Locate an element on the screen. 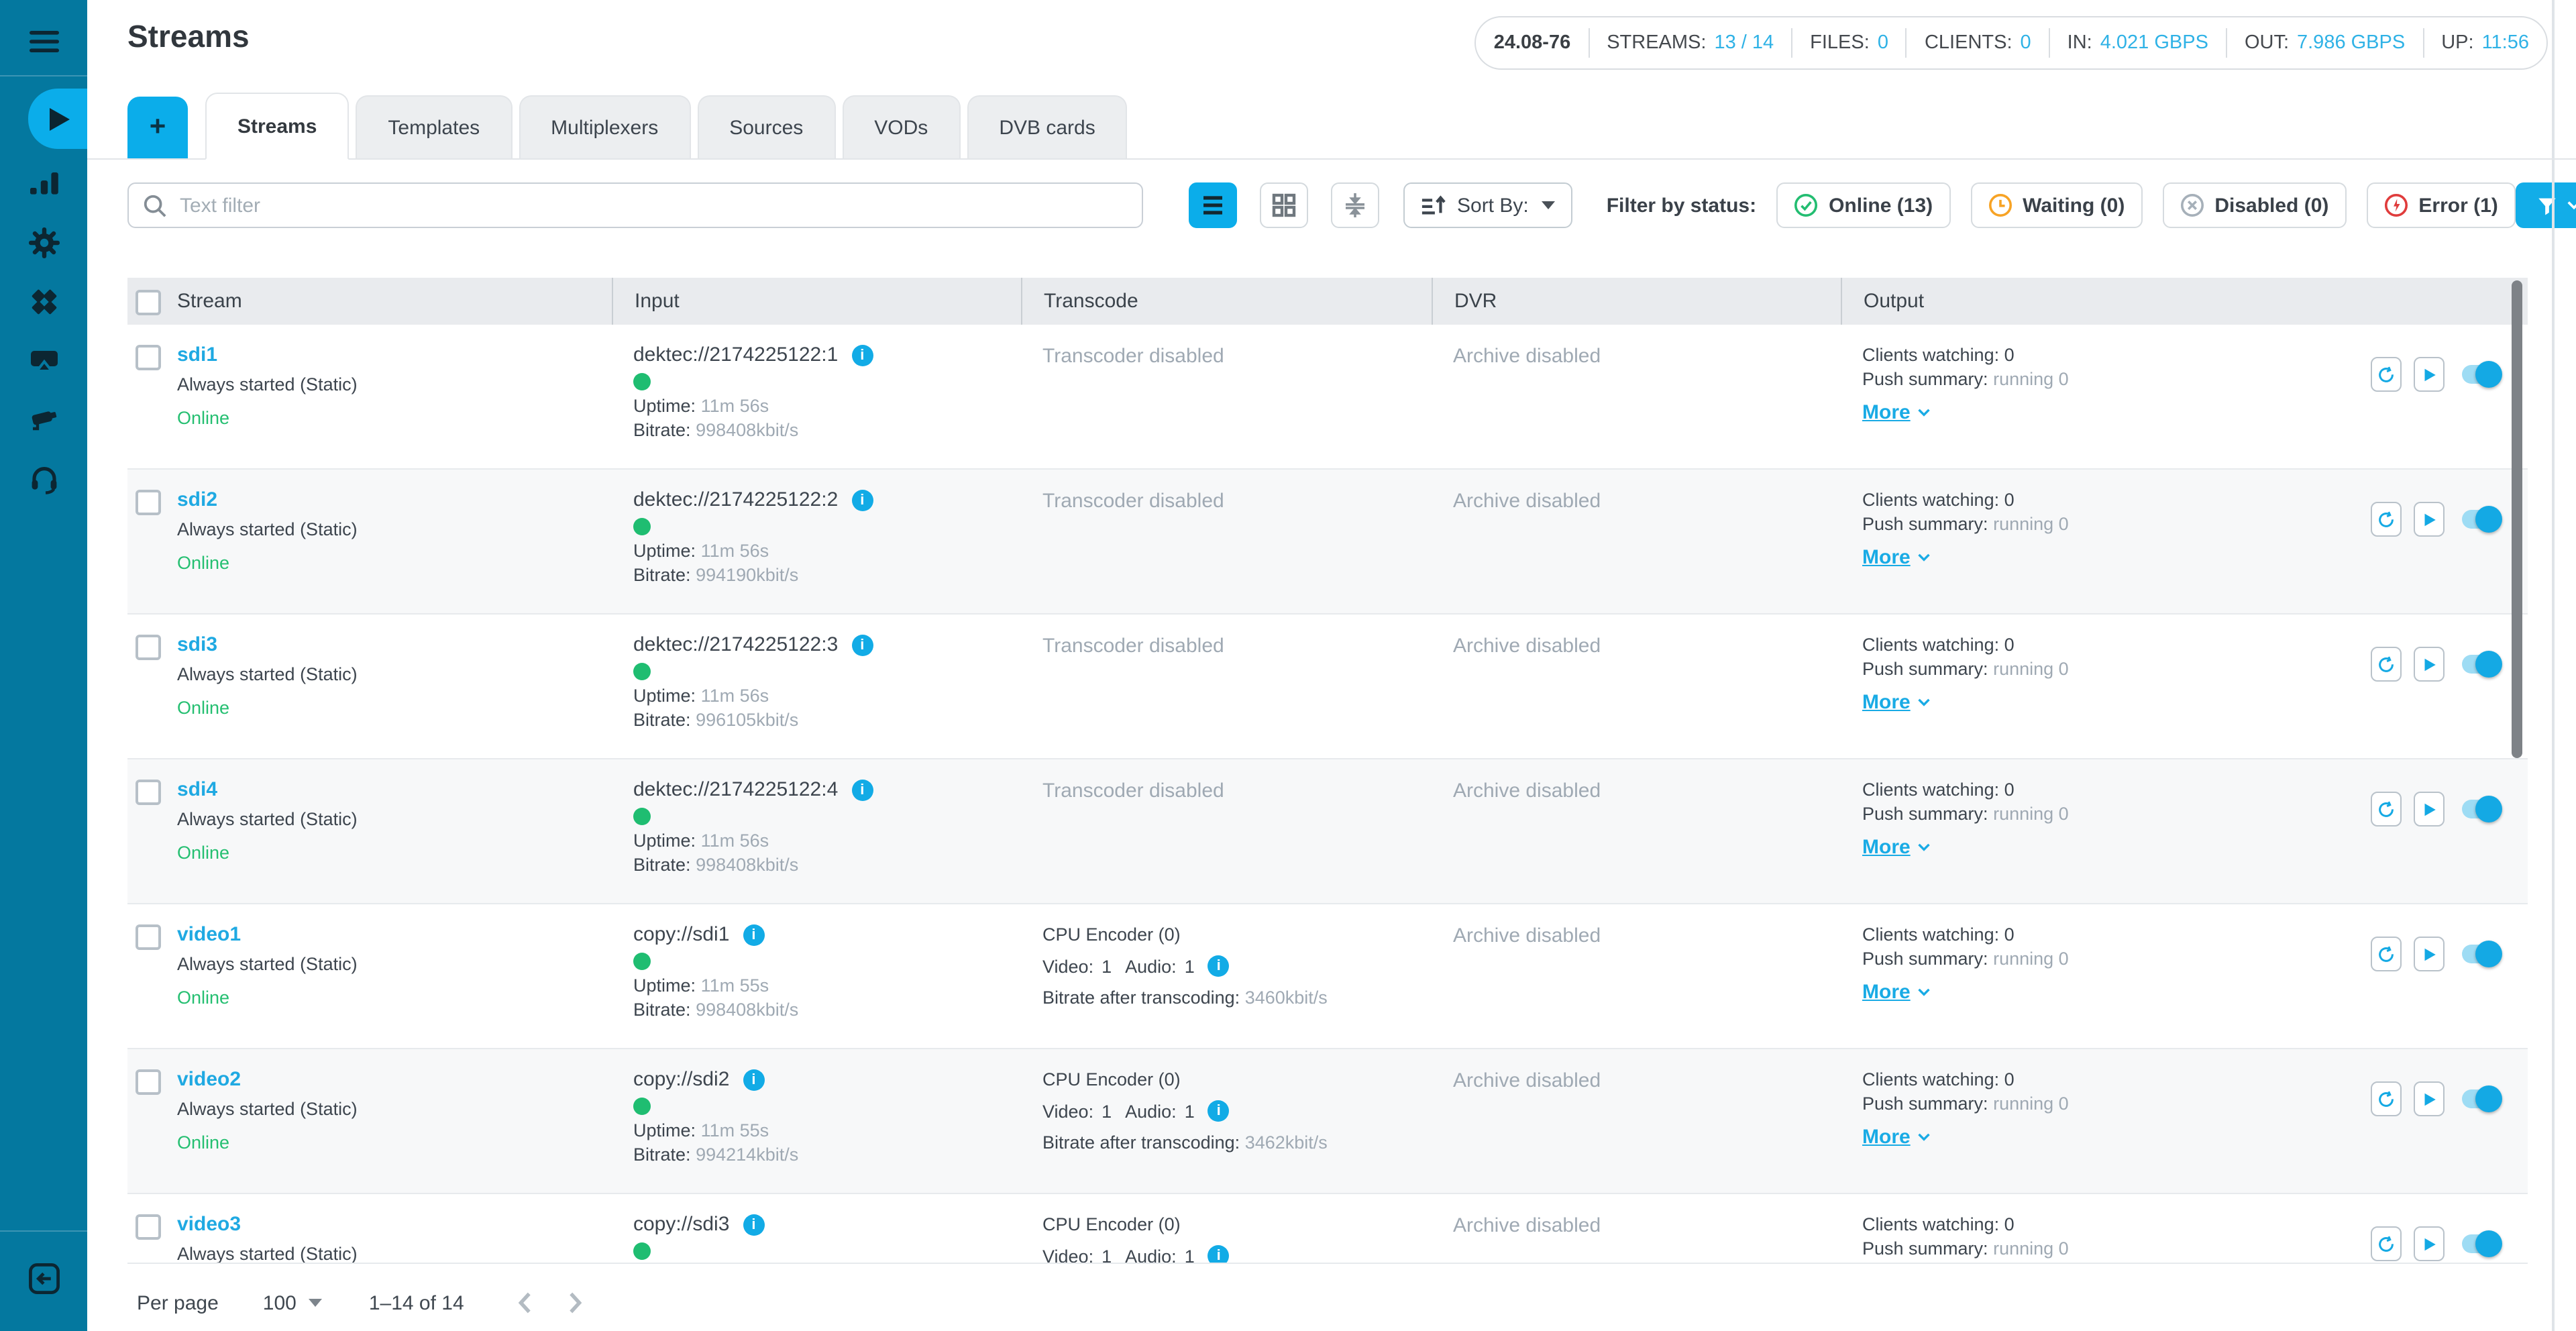 This screenshot has width=2576, height=1331. dvr-status: Archive disabled is located at coordinates (1527, 935).